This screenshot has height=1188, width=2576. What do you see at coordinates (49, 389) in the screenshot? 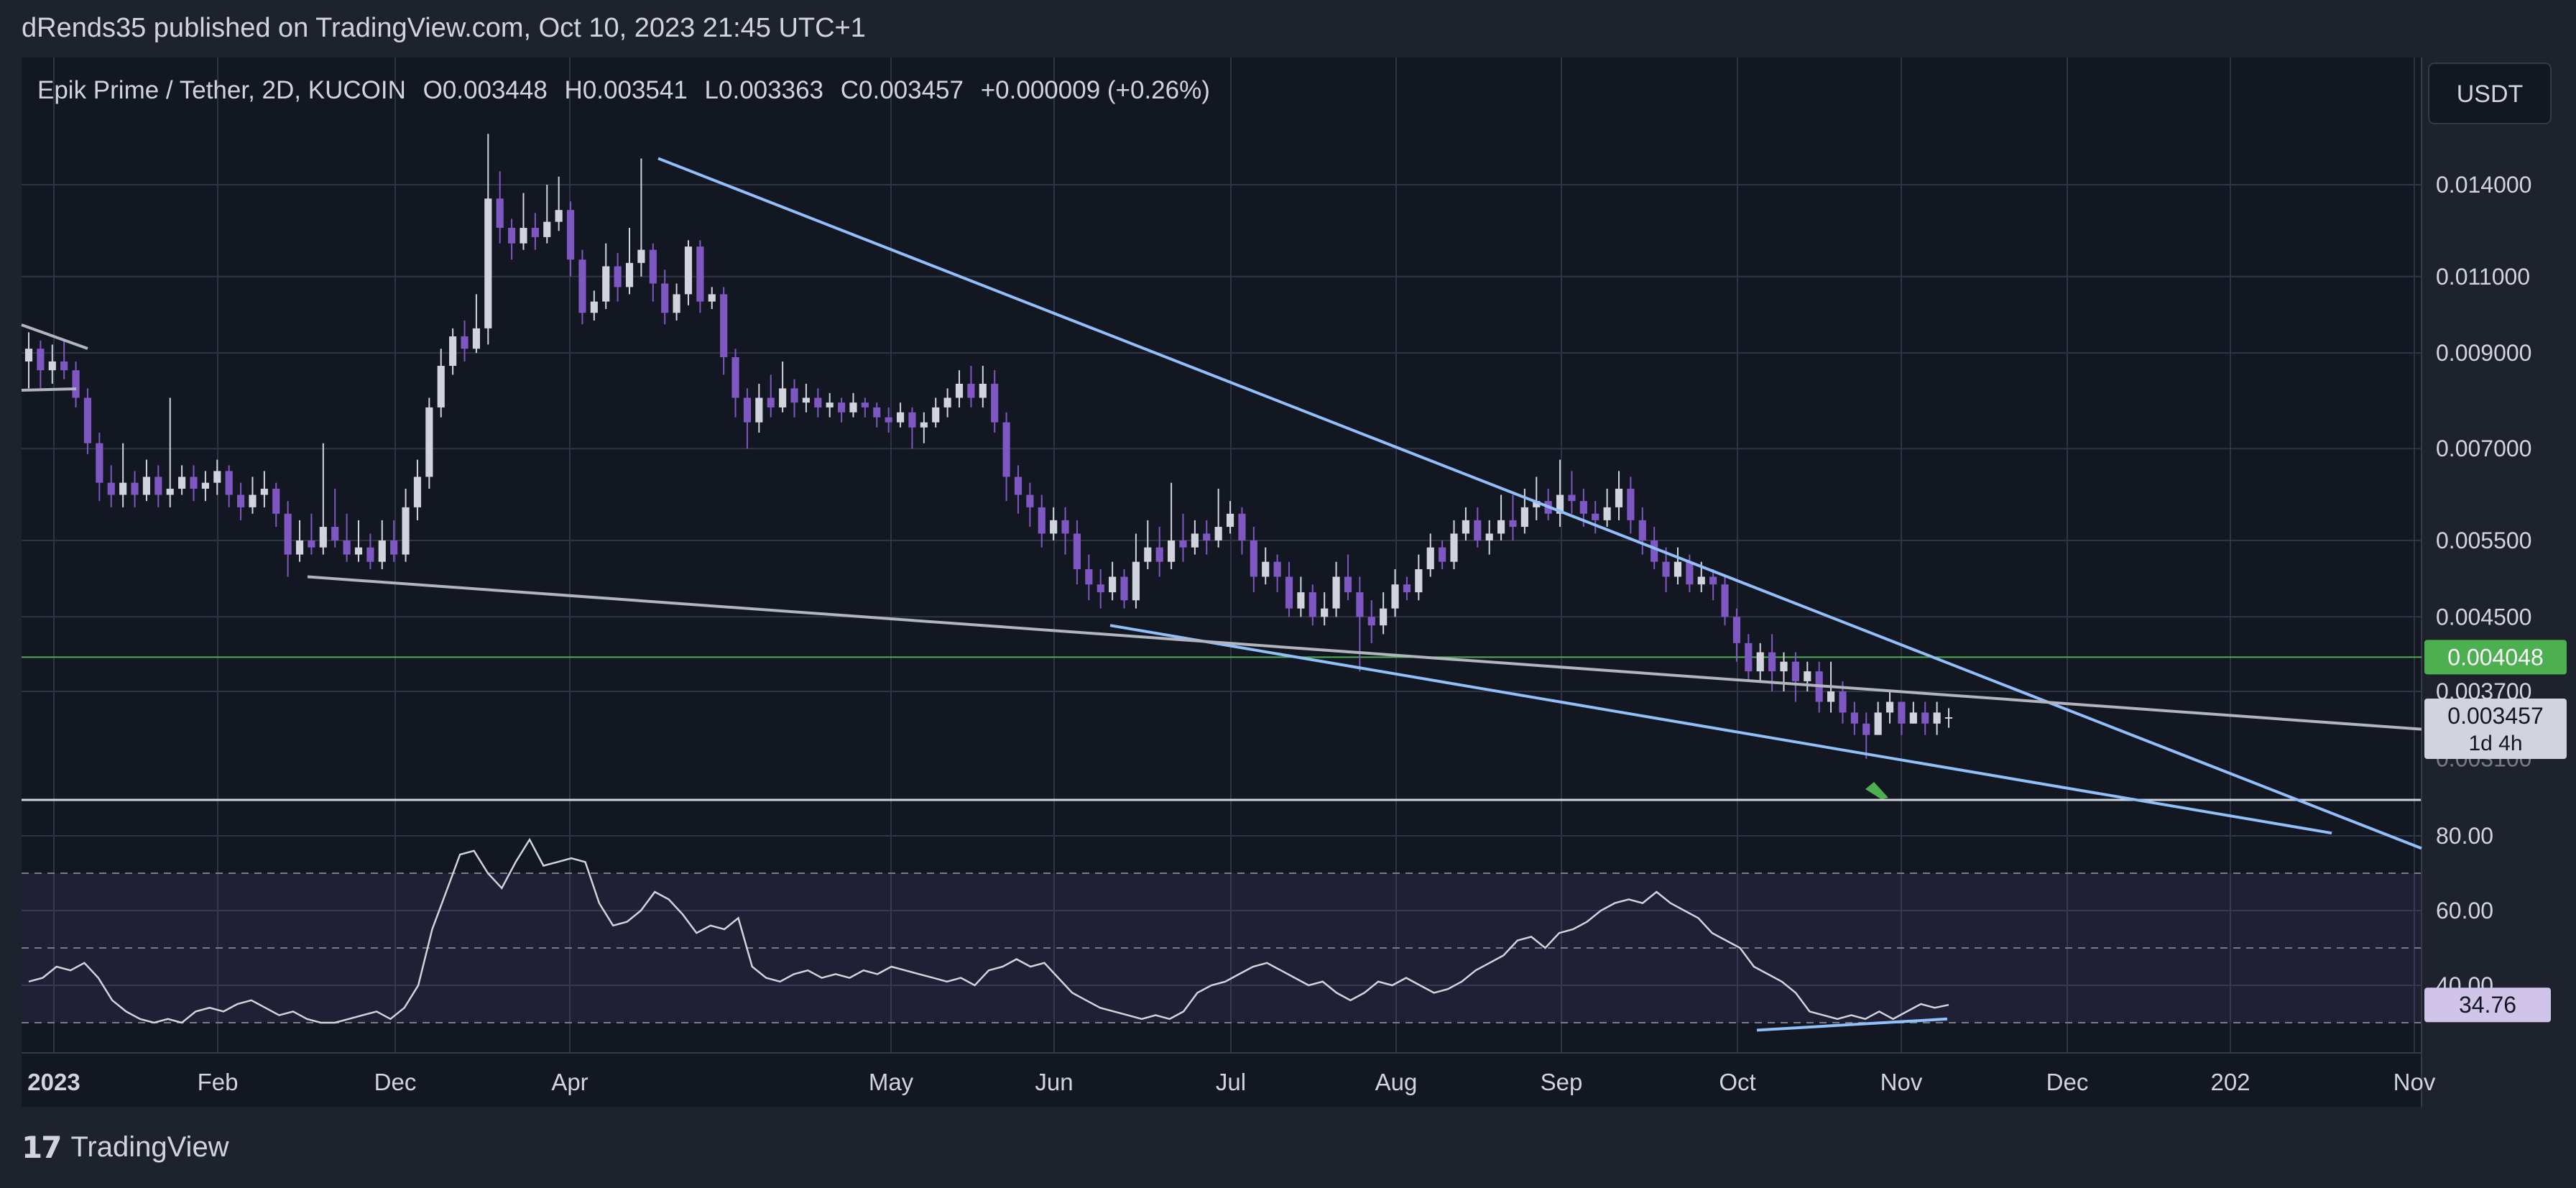
I see `left-pattern-lower` at bounding box center [49, 389].